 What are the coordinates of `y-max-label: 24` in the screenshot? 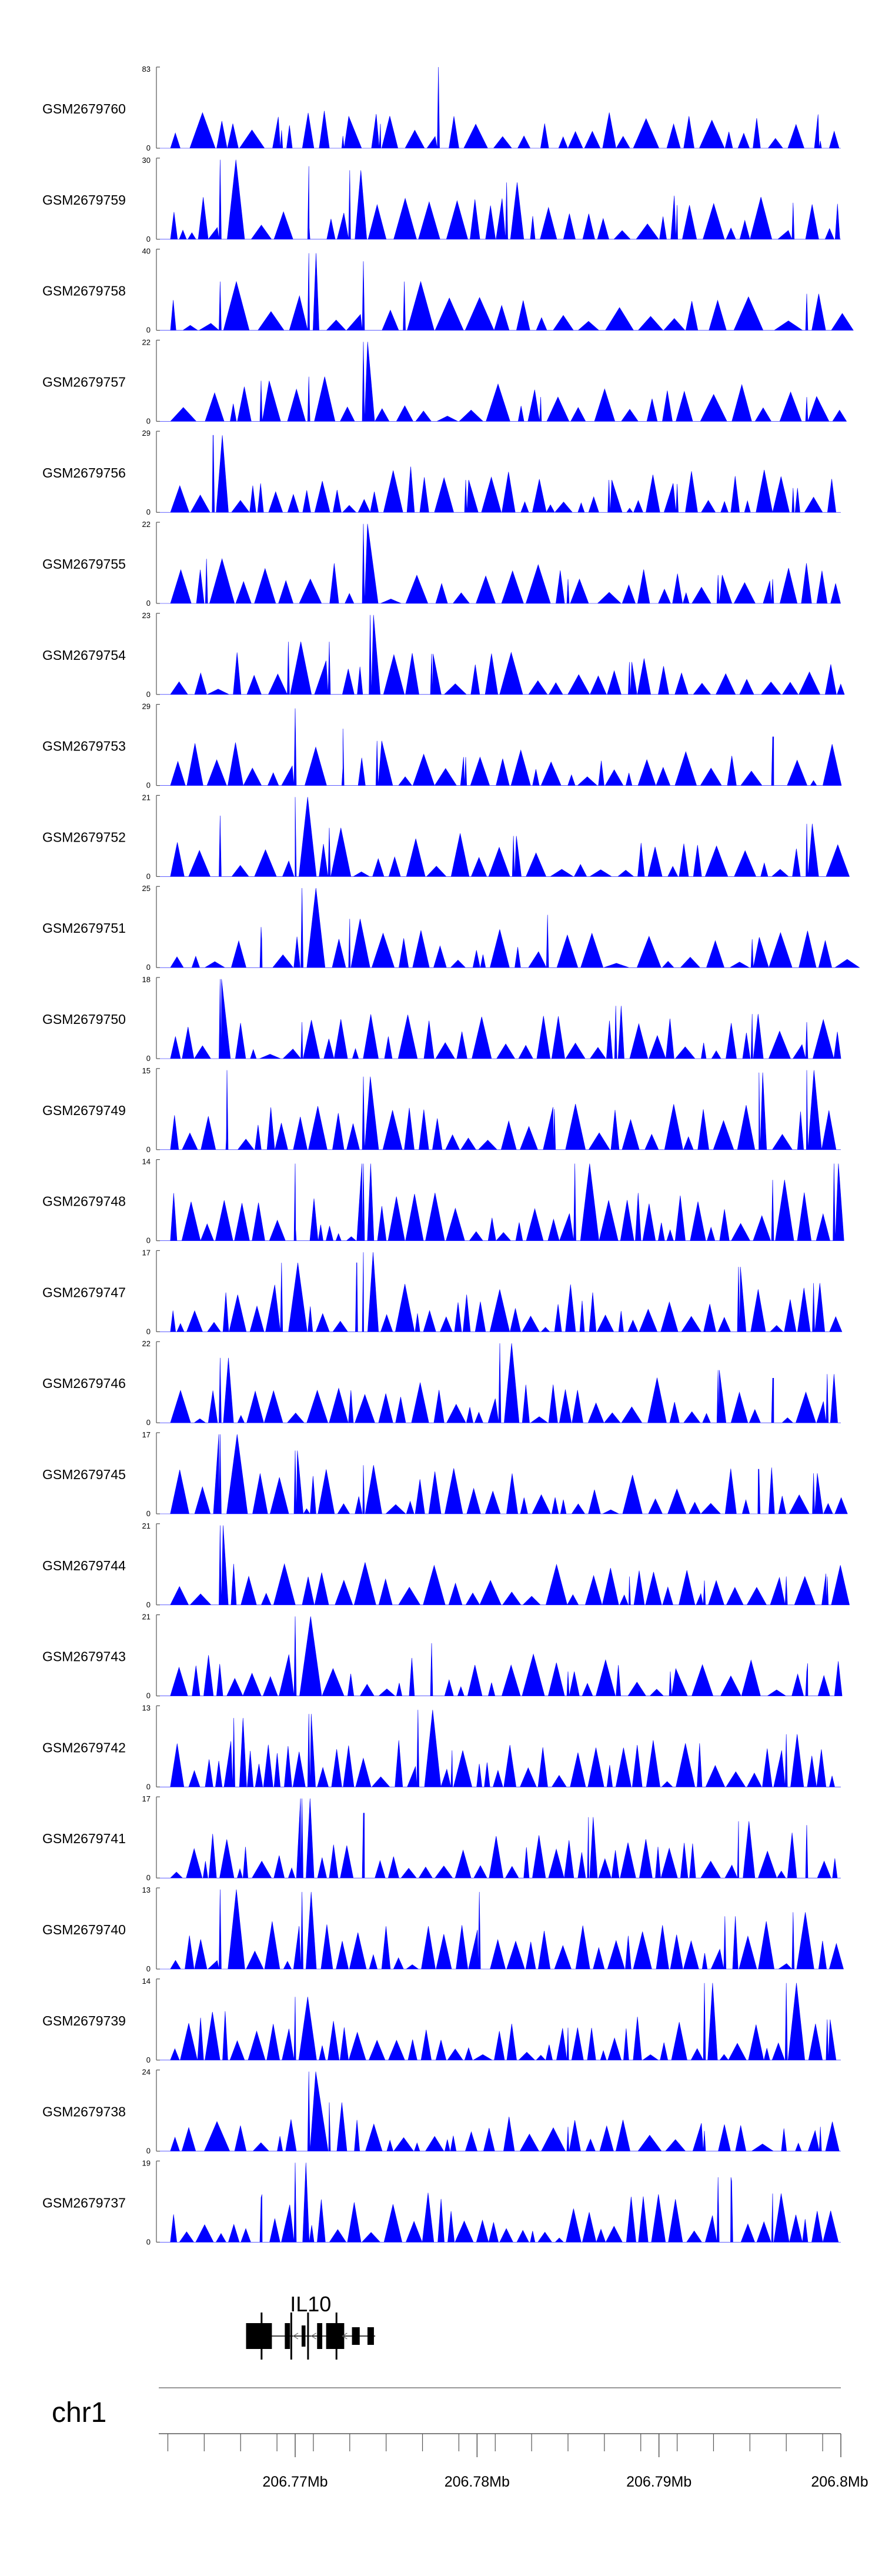 It's located at (146, 2072).